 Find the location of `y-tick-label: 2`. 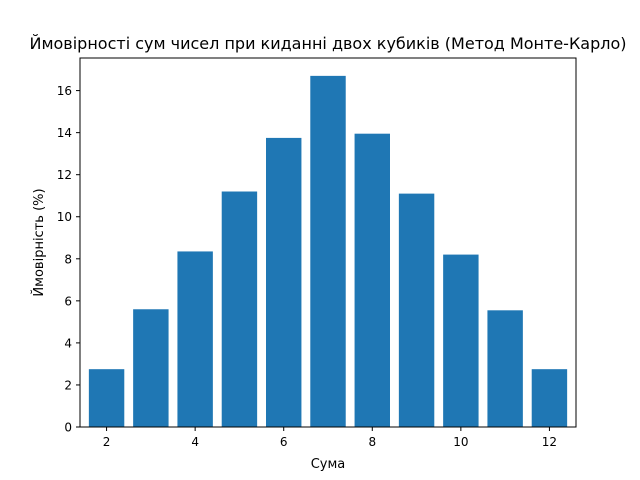

y-tick-label: 2 is located at coordinates (68, 385).